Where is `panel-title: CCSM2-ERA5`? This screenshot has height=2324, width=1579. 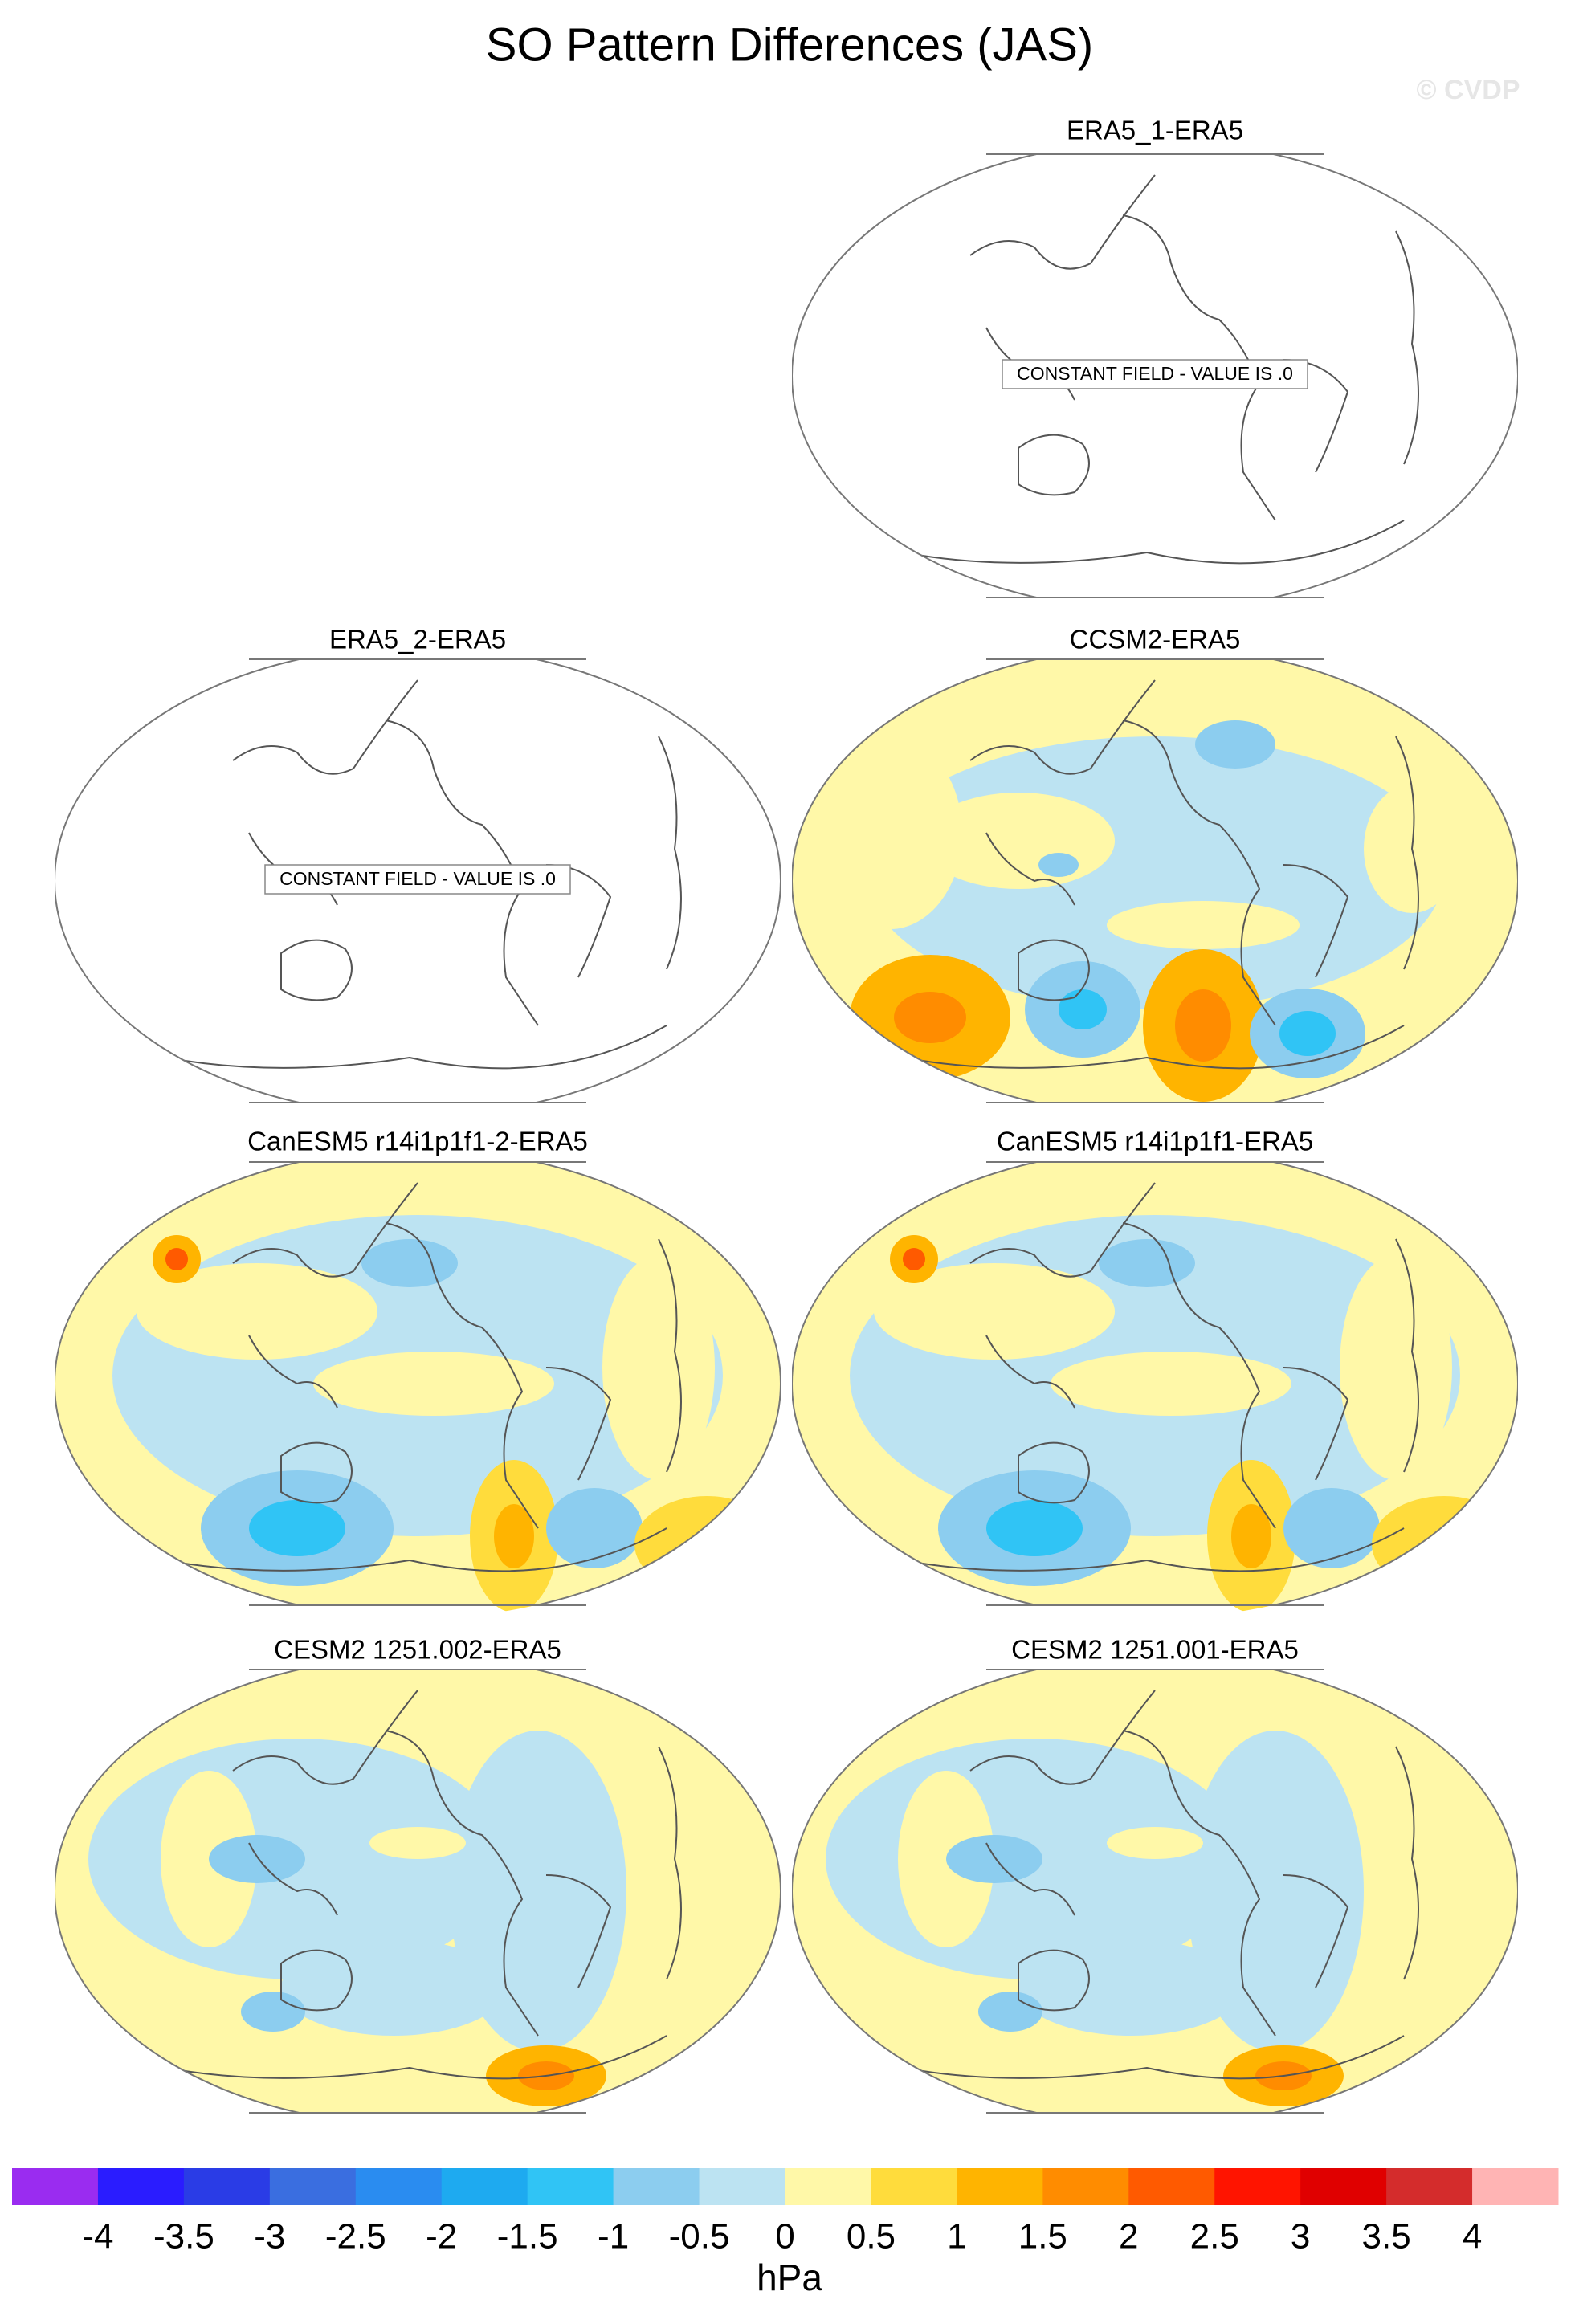
panel-title: CCSM2-ERA5 is located at coordinates (1155, 639).